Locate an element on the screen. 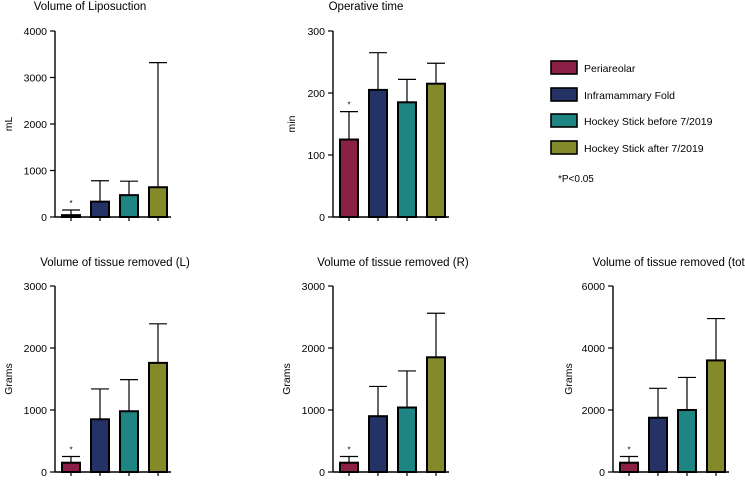 This screenshot has height=481, width=745. y-axis-label-operative-time: min is located at coordinates (292, 123).